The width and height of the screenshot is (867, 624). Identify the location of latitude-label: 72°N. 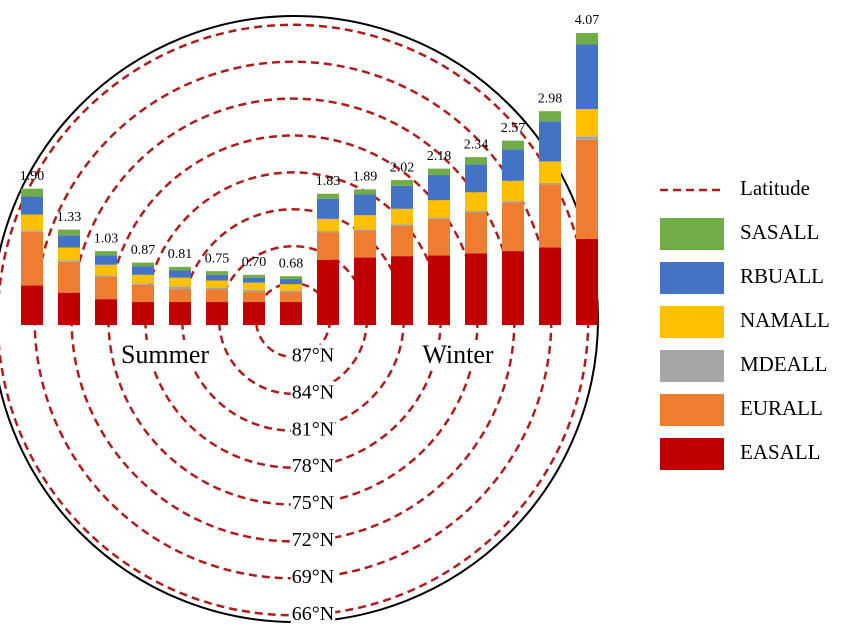
(313, 540).